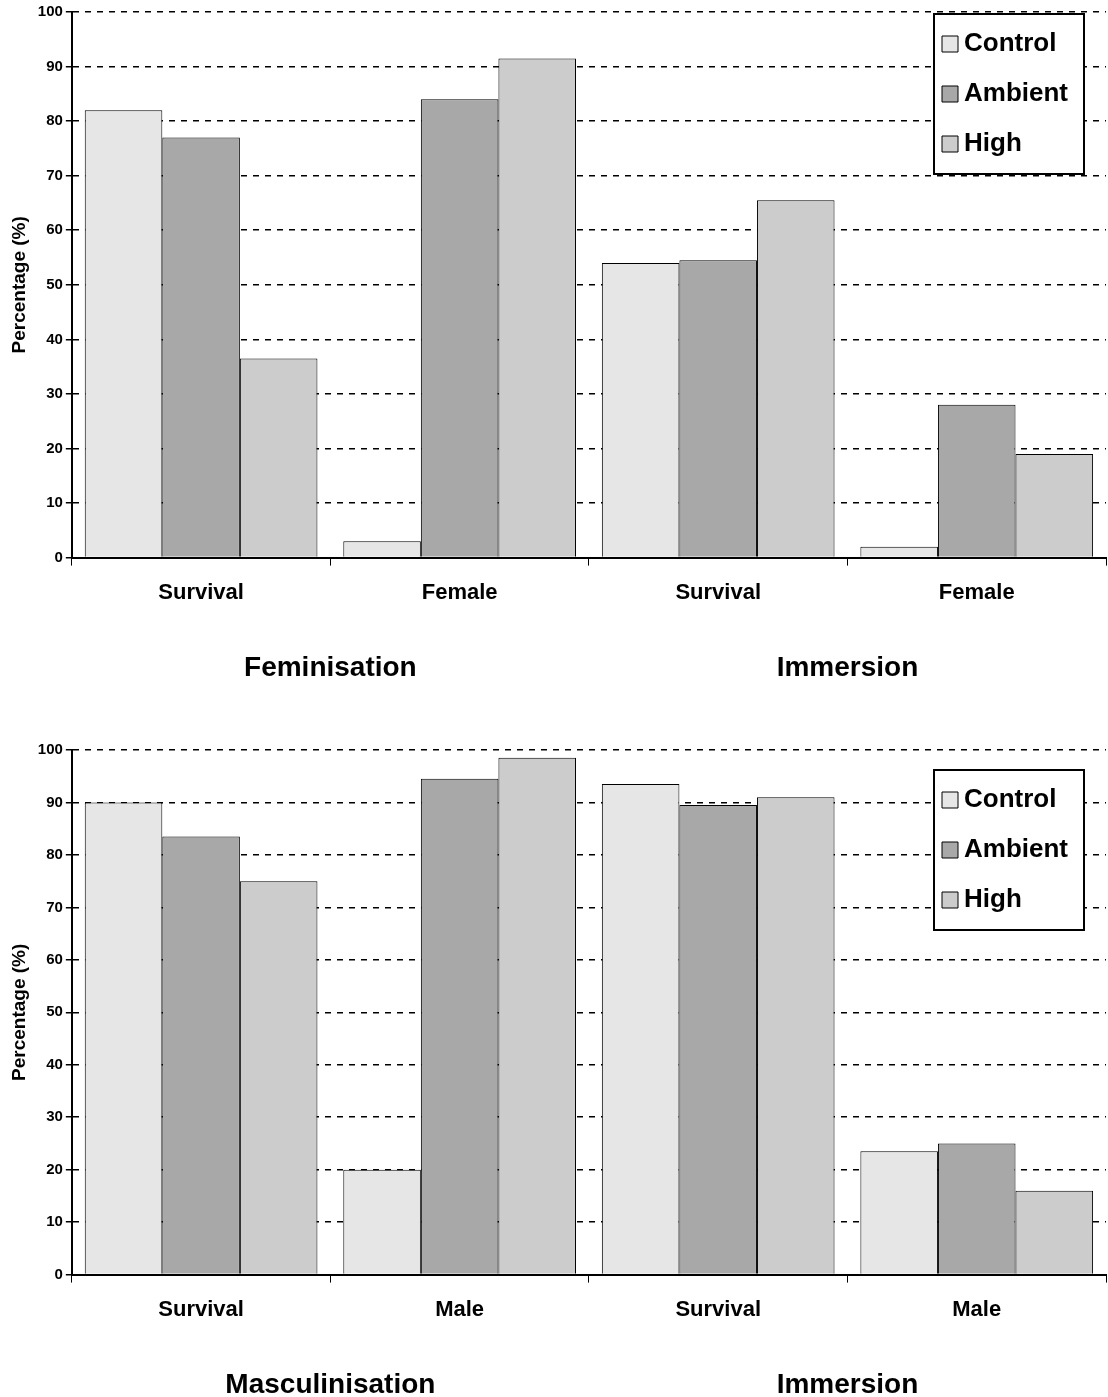  I want to click on text: Feminisation, so click(330, 666).